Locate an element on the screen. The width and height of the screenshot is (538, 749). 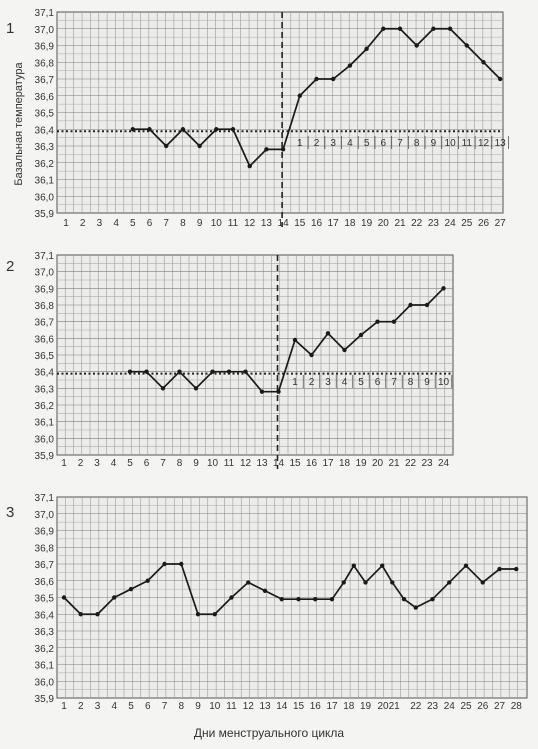
chart1-x-tick: 1 is located at coordinates (66, 223).